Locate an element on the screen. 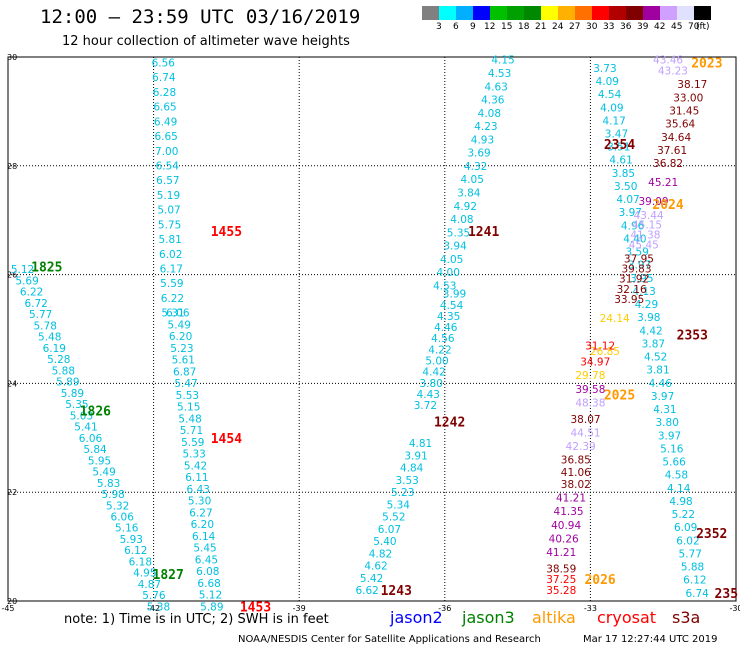 The width and height of the screenshot is (740, 650). wave-height-value: 5.33 is located at coordinates (193, 455).